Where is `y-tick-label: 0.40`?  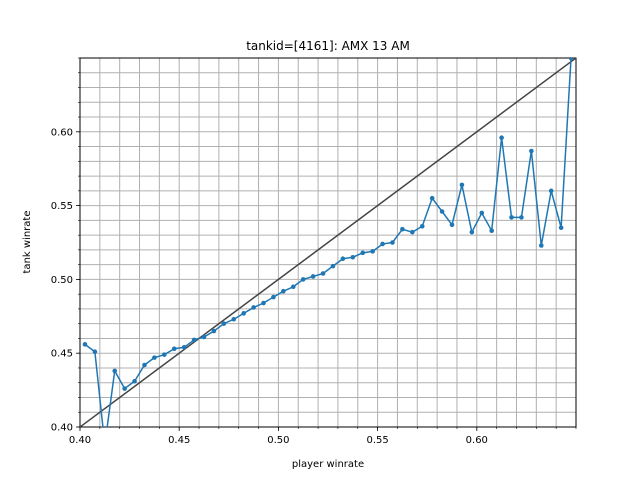 y-tick-label: 0.40 is located at coordinates (62, 428).